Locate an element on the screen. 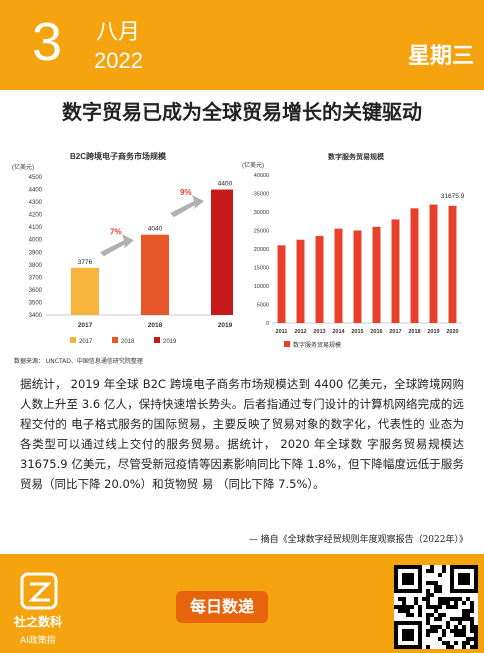  header-banner: 3 八月 2022 星期三 is located at coordinates (242, 45).